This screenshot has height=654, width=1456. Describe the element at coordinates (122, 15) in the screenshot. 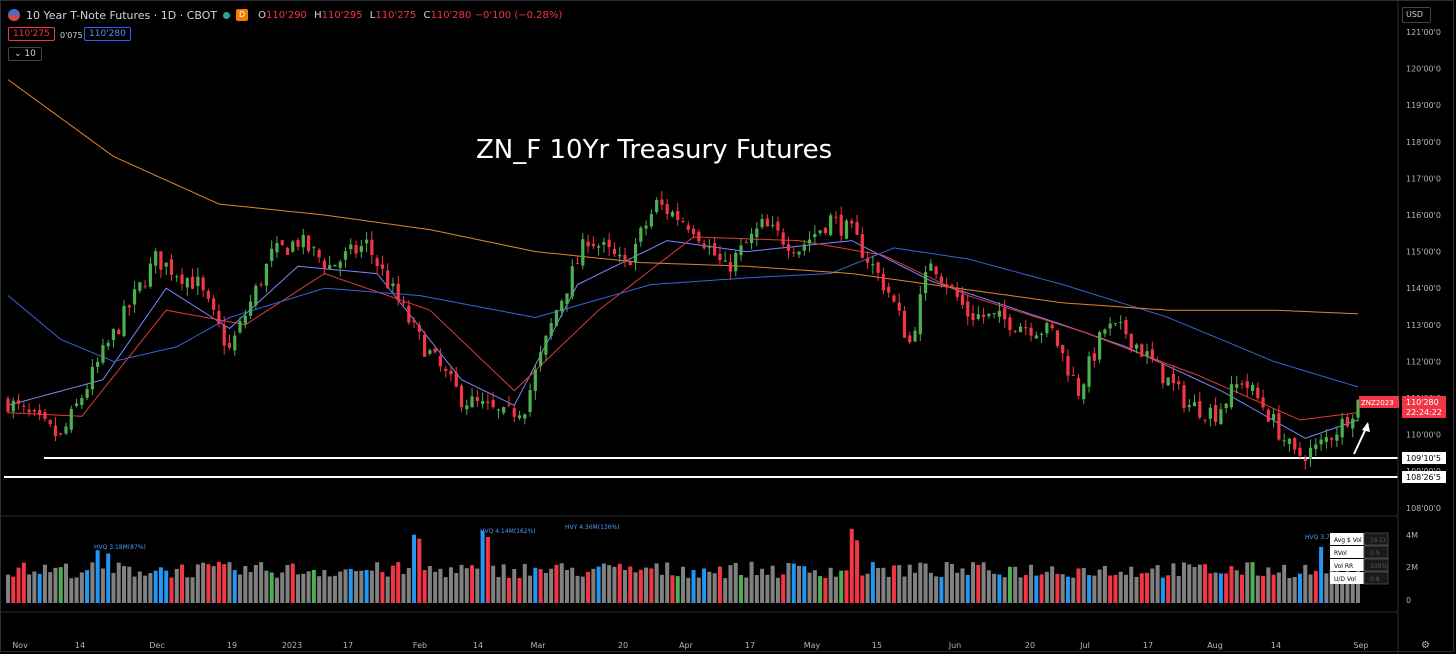

I see `symbol-title: 10 Year T-Note Futures · 1D · CBOT` at that location.